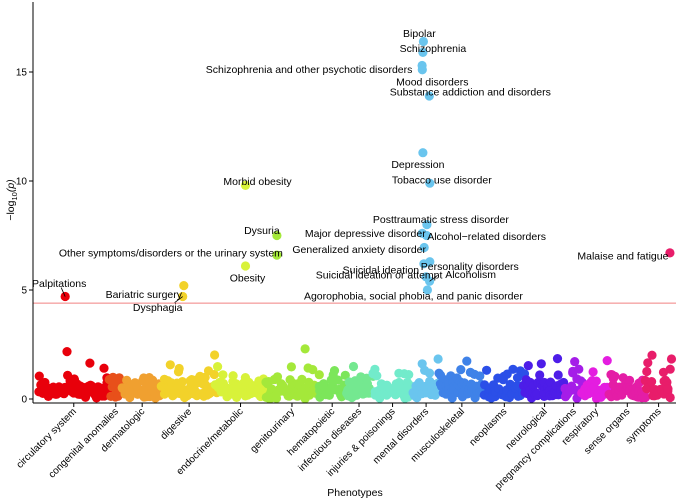 The height and width of the screenshot is (500, 680). Describe the element at coordinates (470, 267) in the screenshot. I see `annotation-personality-disorders: Personality disorders` at that location.